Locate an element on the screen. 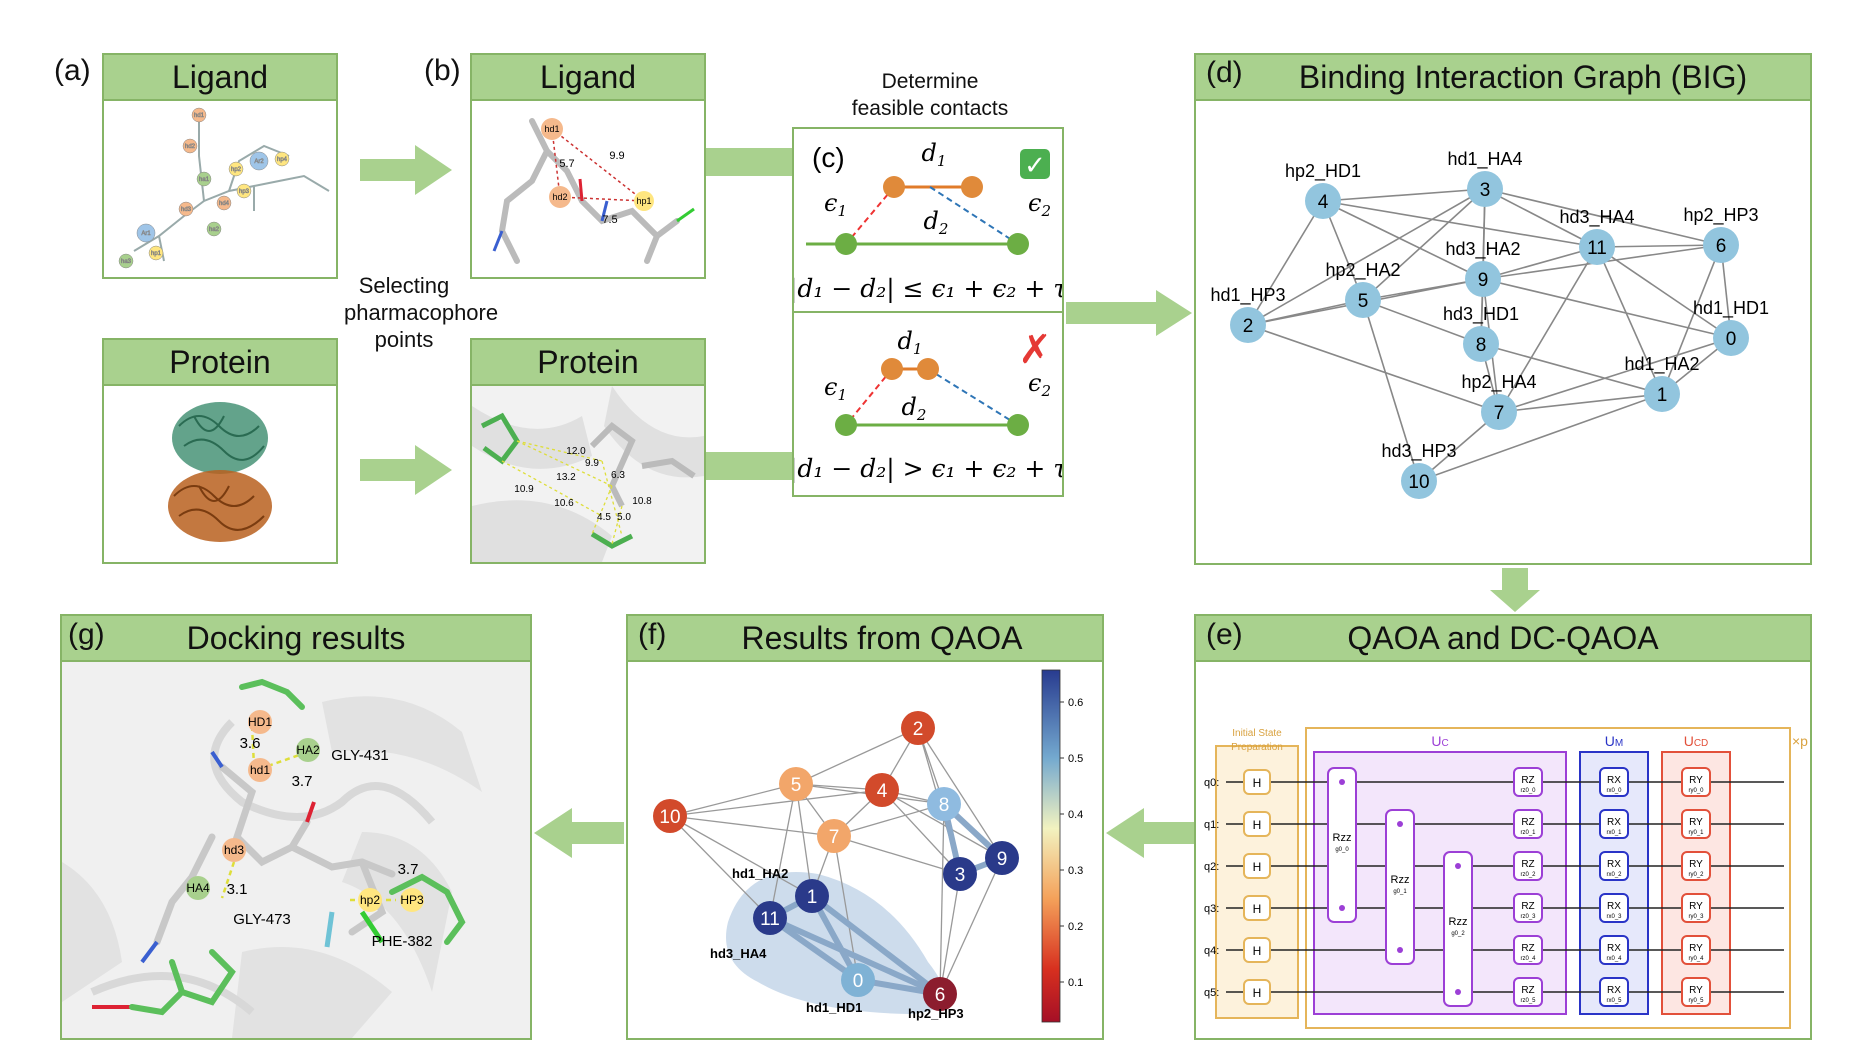 The image size is (1874, 1056). res-node-id-9: 9 is located at coordinates (1002, 859).